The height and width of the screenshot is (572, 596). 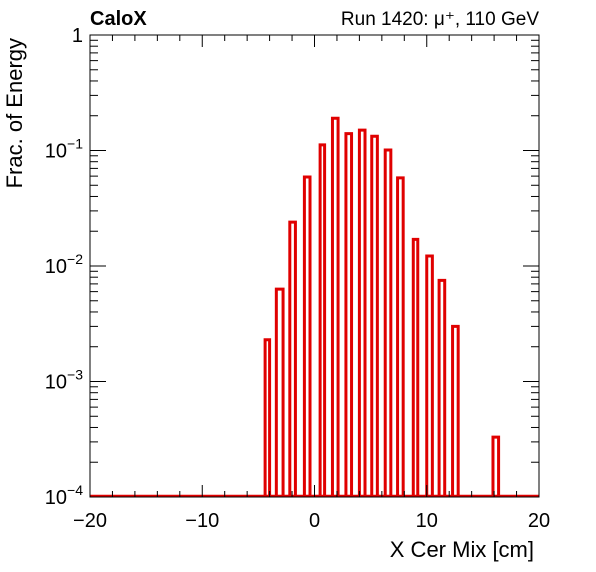 What do you see at coordinates (14, 113) in the screenshot?
I see `y-axis-label: Frac. of Energy` at bounding box center [14, 113].